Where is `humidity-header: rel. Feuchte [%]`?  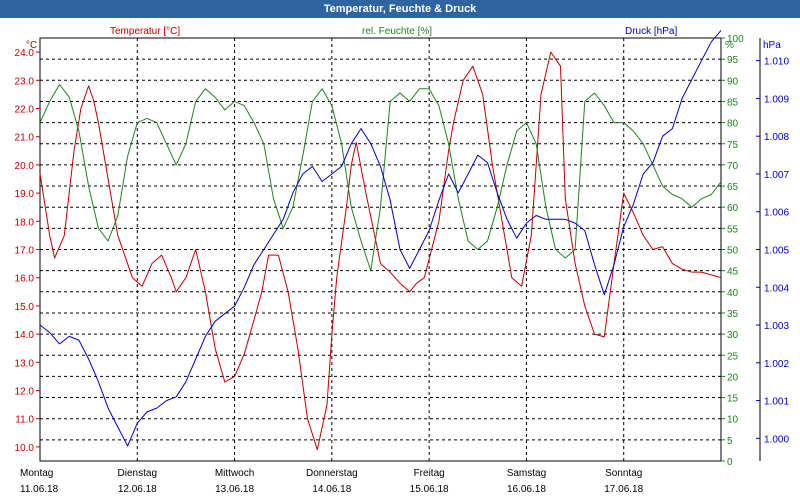
humidity-header: rel. Feuchte [%] is located at coordinates (397, 31).